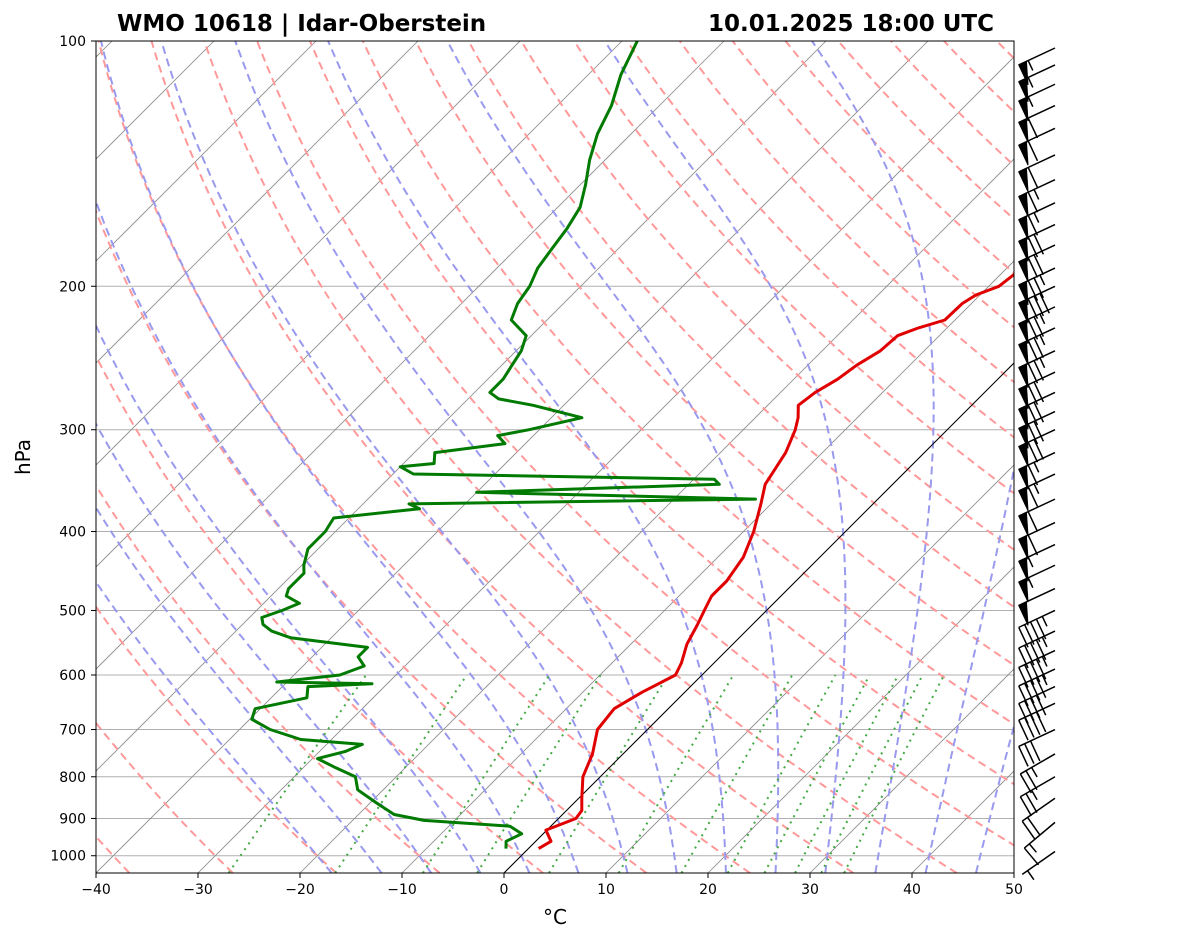 This screenshot has height=941, width=1181. I want to click on y-axis-label: hPa, so click(23, 457).